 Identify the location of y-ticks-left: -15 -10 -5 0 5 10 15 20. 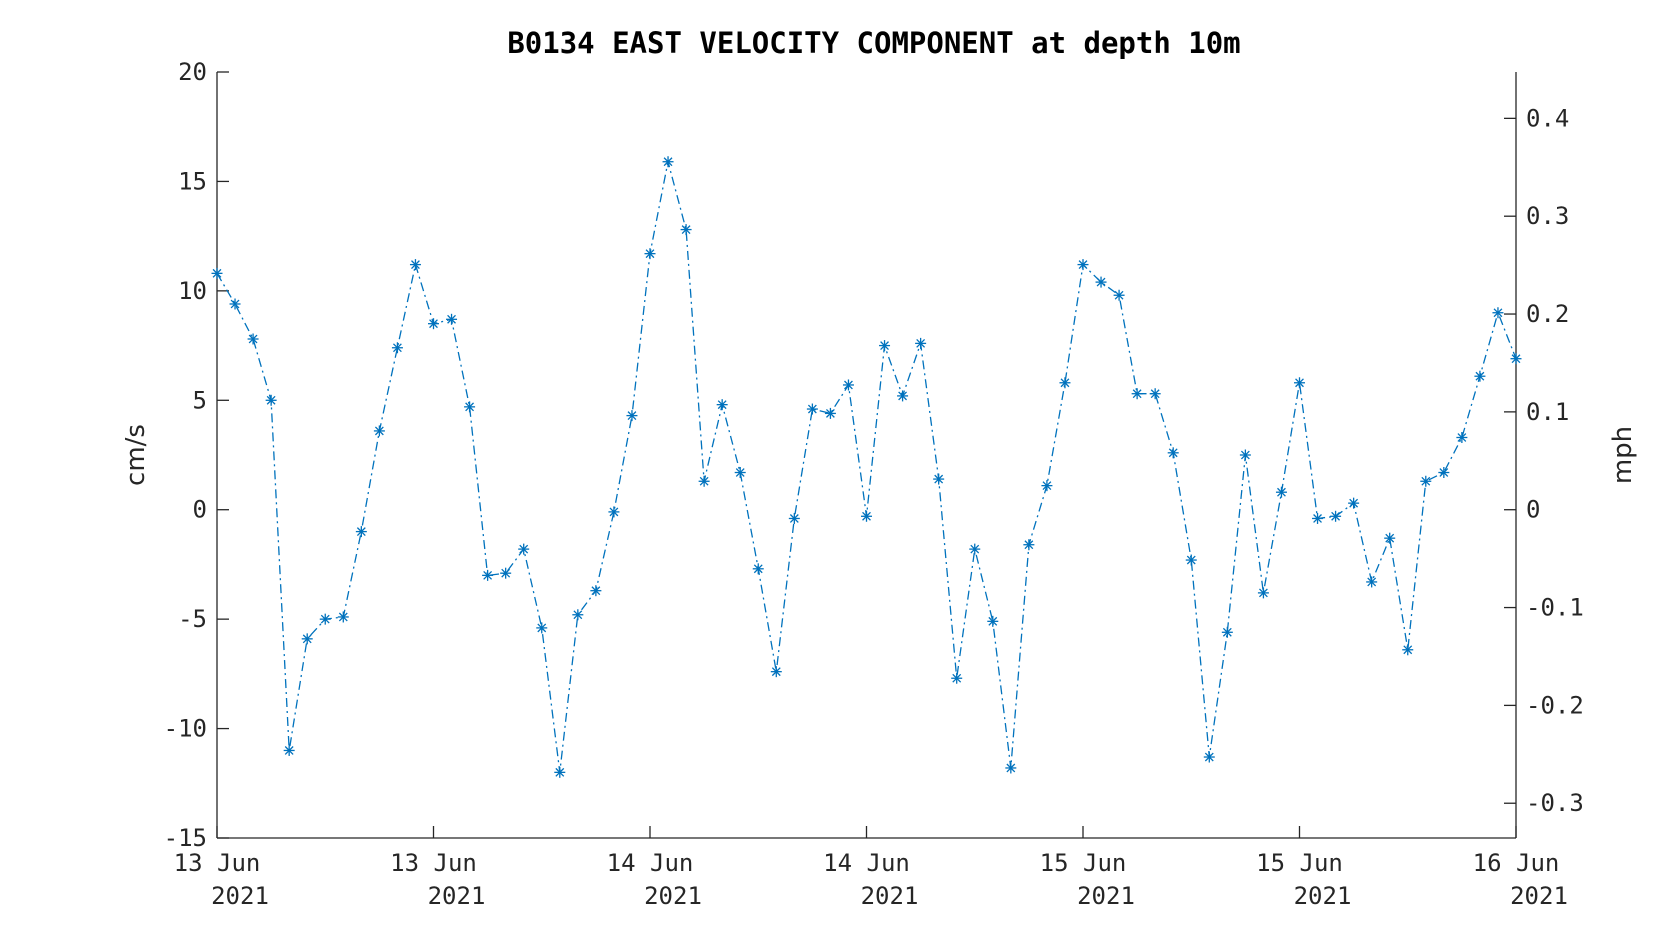
(196, 455).